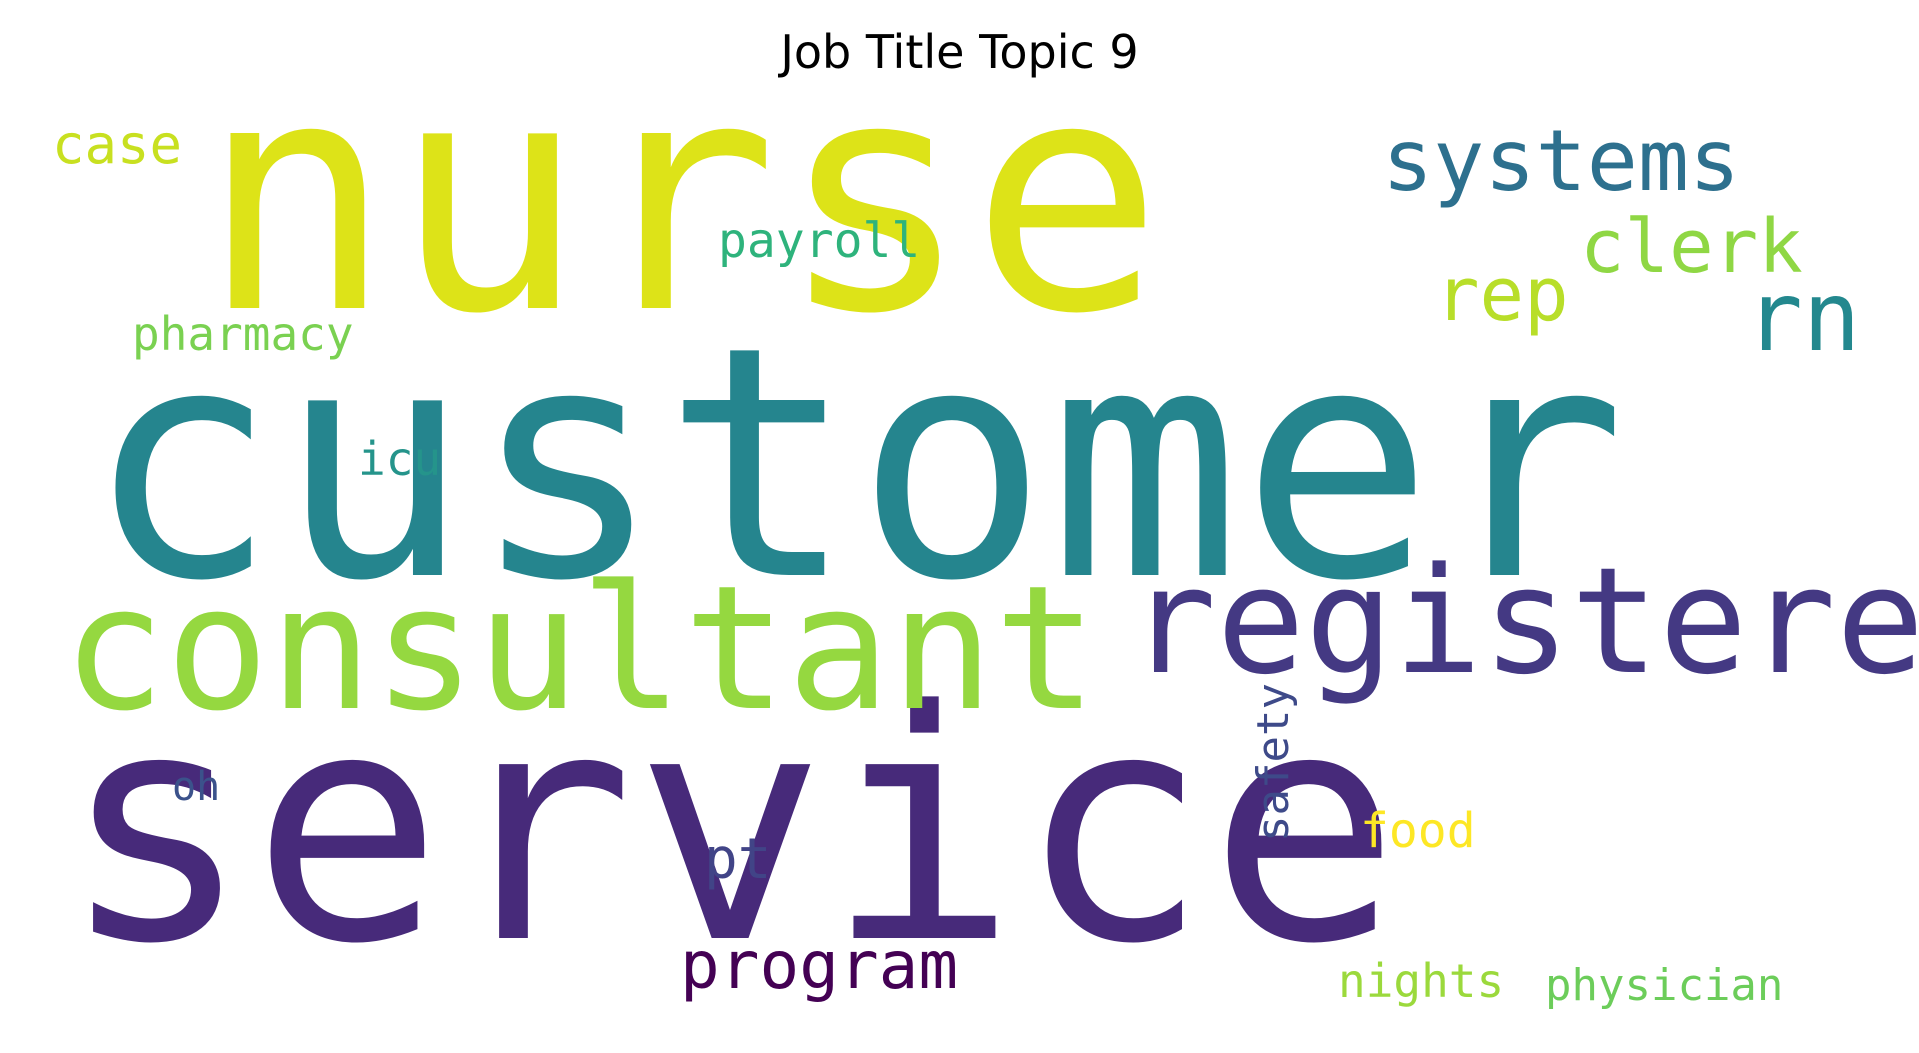  I want to click on word-food: food, so click(1418, 831).